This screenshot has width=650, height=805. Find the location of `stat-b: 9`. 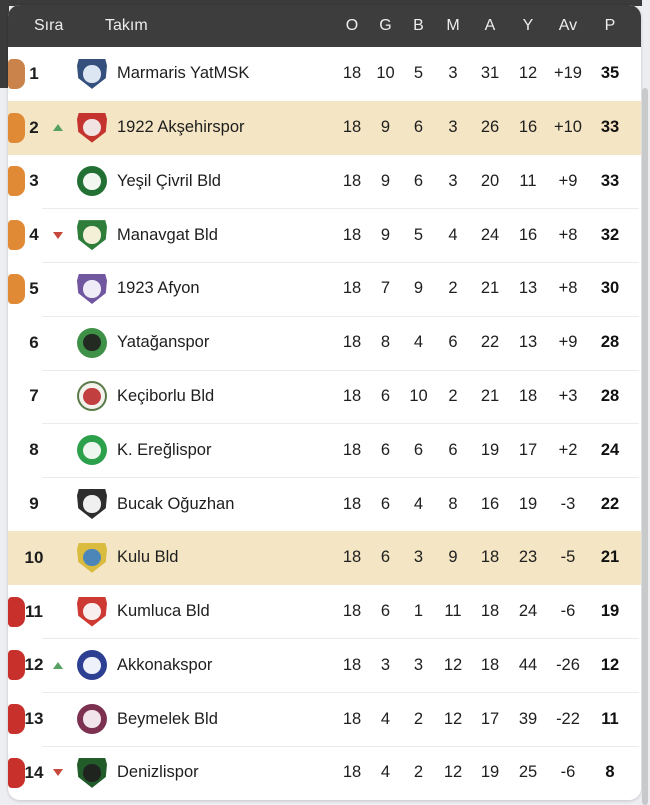

stat-b: 9 is located at coordinates (418, 288).